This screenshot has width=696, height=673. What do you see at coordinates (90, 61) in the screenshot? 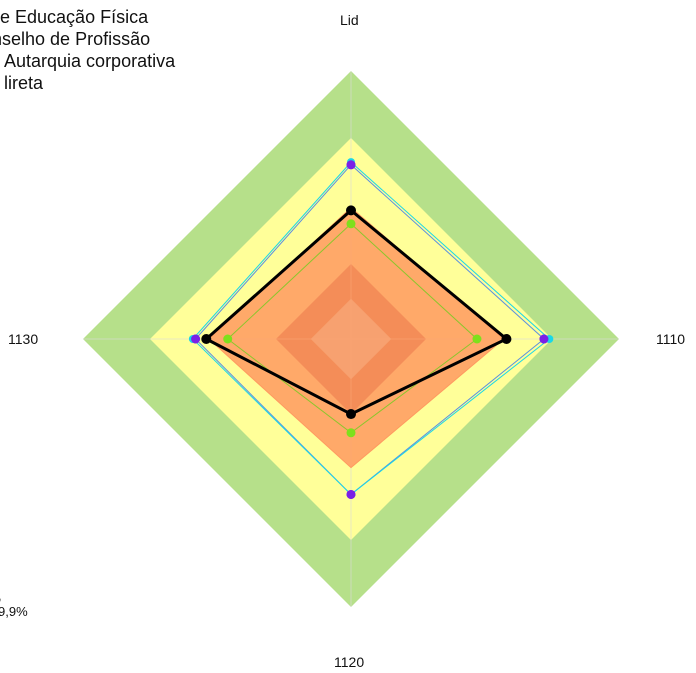
I see `title-line-3: Autarquia corporativa` at bounding box center [90, 61].